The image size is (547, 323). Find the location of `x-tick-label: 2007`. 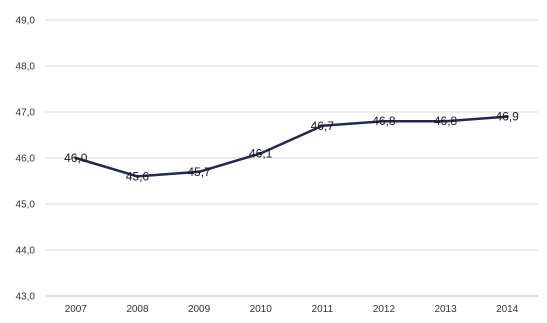

x-tick-label: 2007 is located at coordinates (76, 309).